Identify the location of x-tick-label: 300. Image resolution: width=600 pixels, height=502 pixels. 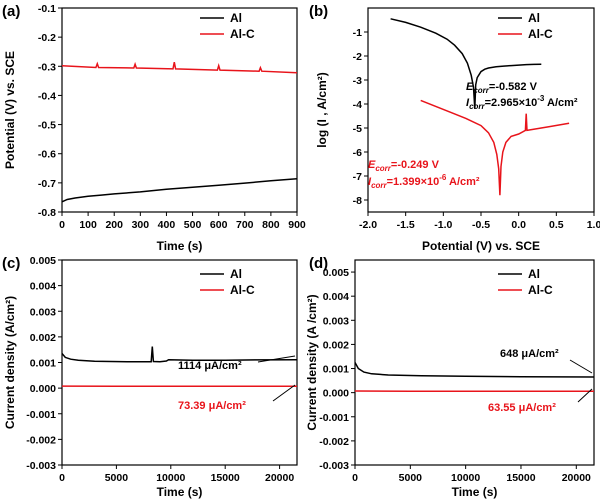
(141, 225).